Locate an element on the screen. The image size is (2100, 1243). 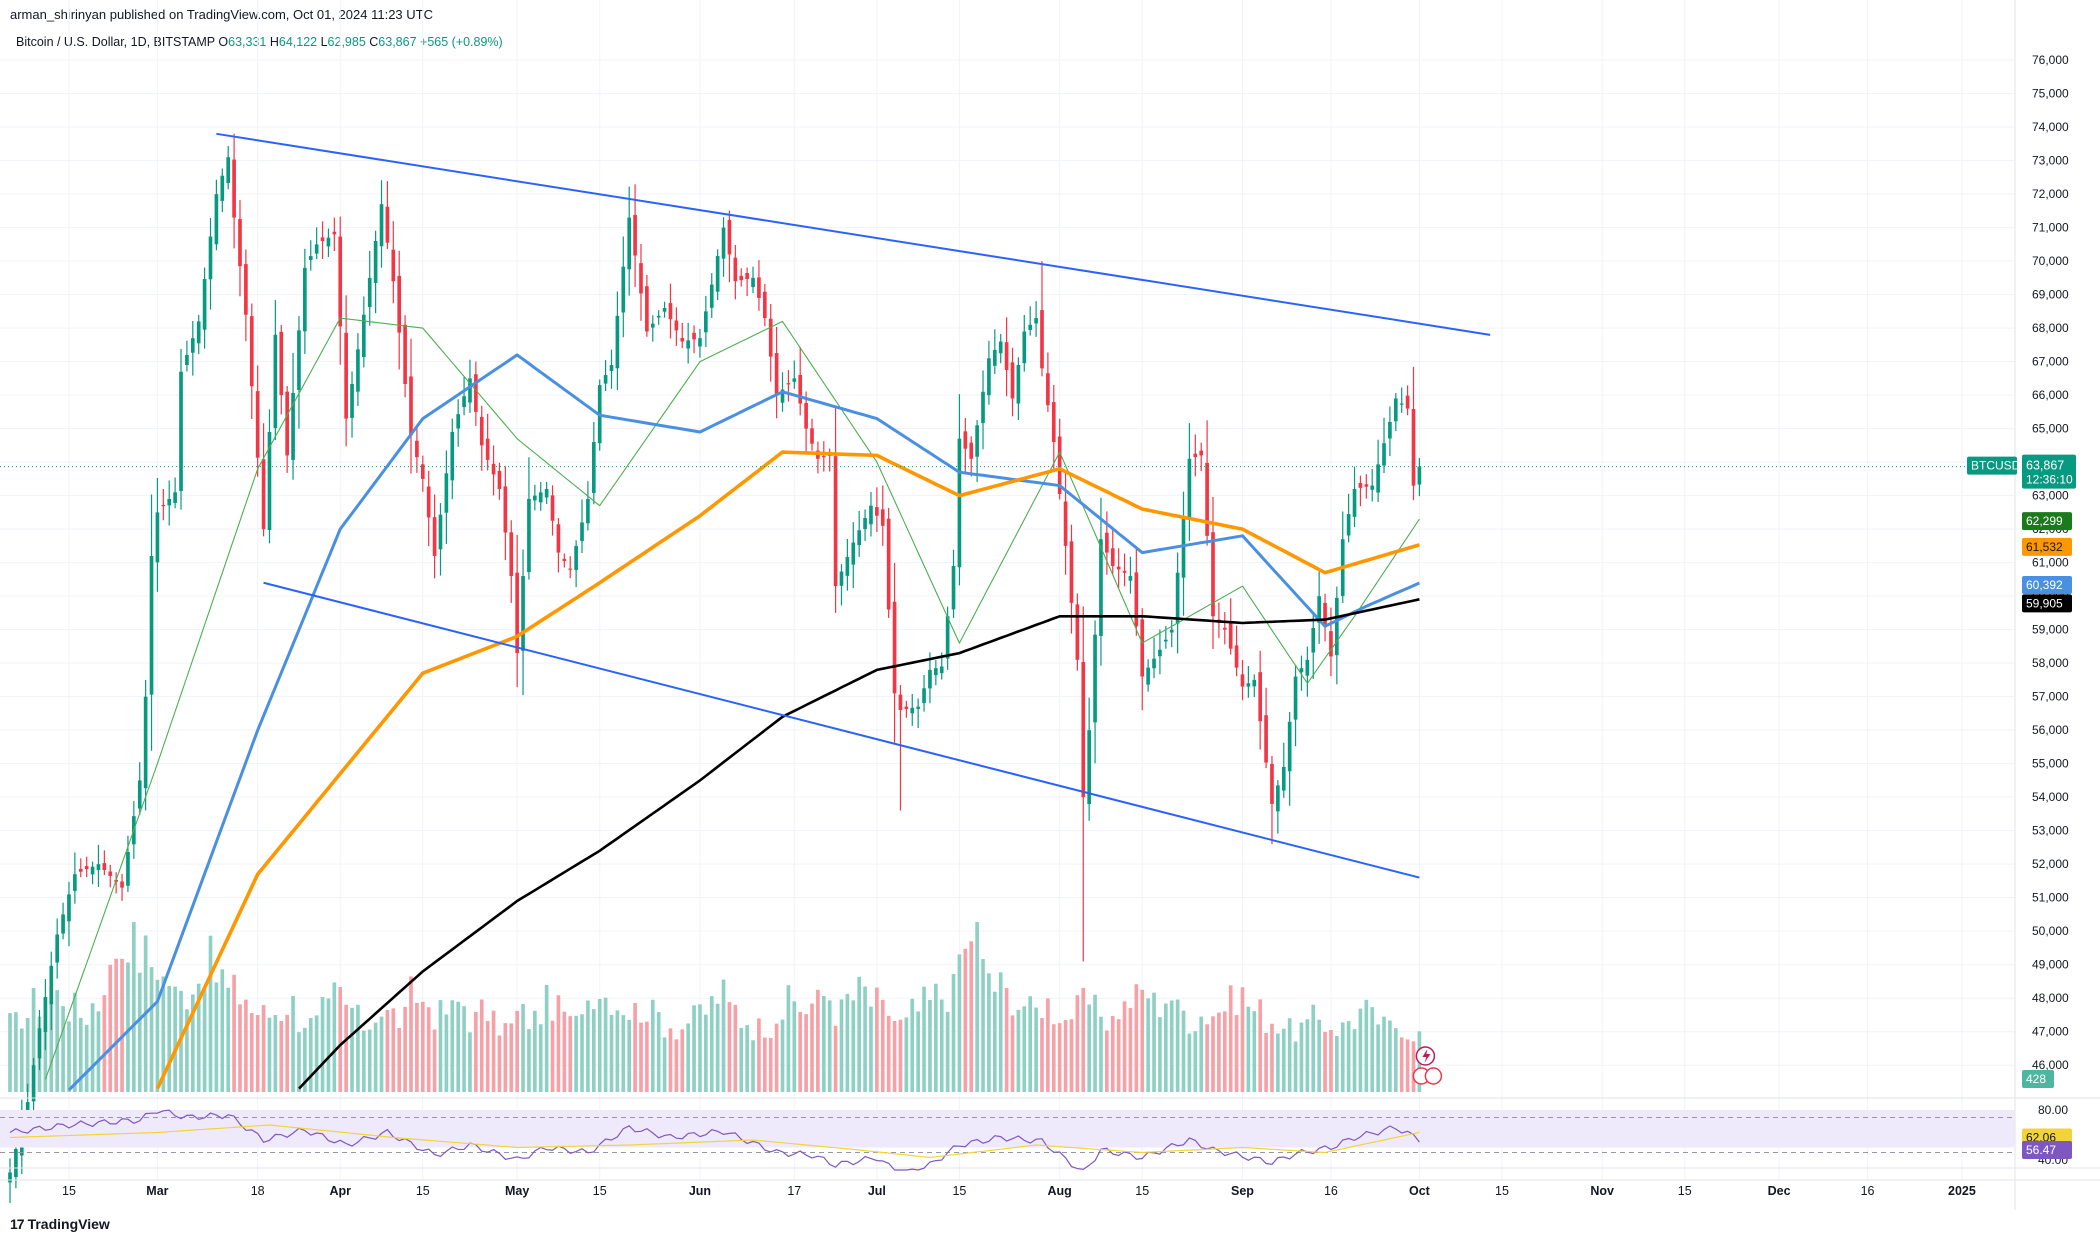
time-tick-label: May is located at coordinates (517, 1191).